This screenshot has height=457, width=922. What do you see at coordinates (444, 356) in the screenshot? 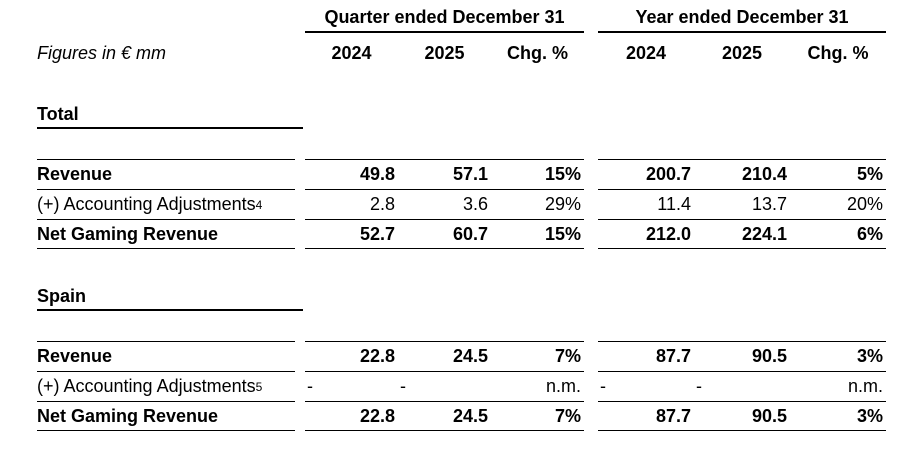
I see `cell-spain-revenue-q2025: 24.5` at bounding box center [444, 356].